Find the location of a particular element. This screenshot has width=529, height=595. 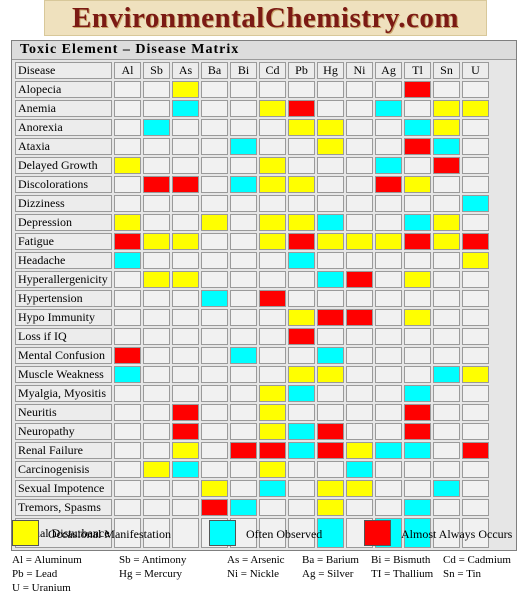

disease-label: Loss if IQ is located at coordinates (63, 336).